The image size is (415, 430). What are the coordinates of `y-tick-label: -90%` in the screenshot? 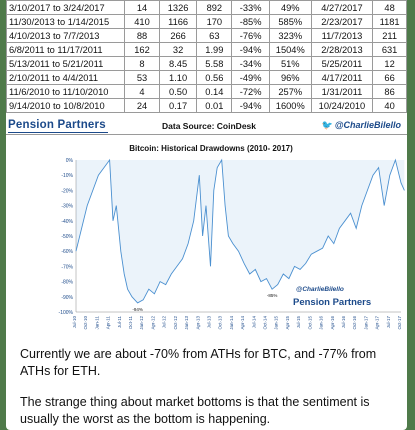 It's located at (67, 298).